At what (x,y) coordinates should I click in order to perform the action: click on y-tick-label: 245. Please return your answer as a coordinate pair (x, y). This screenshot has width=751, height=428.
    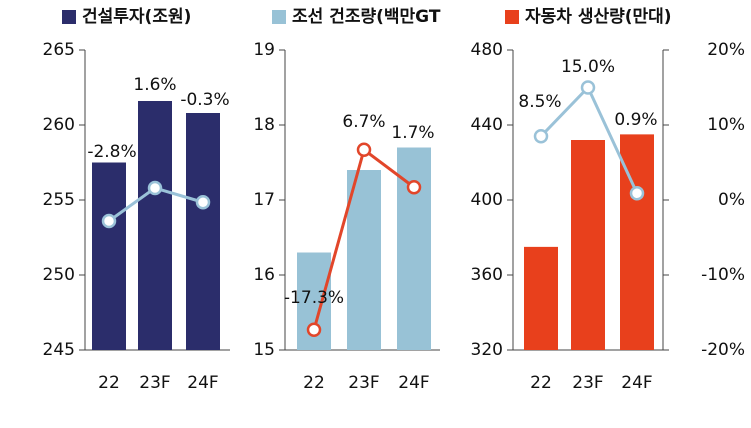
    Looking at the image, I should click on (59, 350).